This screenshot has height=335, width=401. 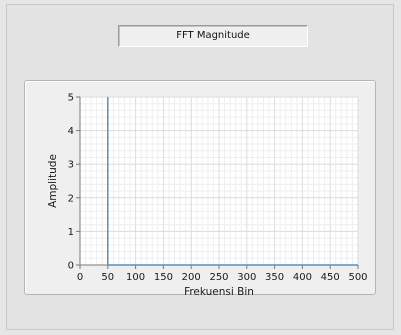 What do you see at coordinates (71, 198) in the screenshot?
I see `y-tick-label: 2` at bounding box center [71, 198].